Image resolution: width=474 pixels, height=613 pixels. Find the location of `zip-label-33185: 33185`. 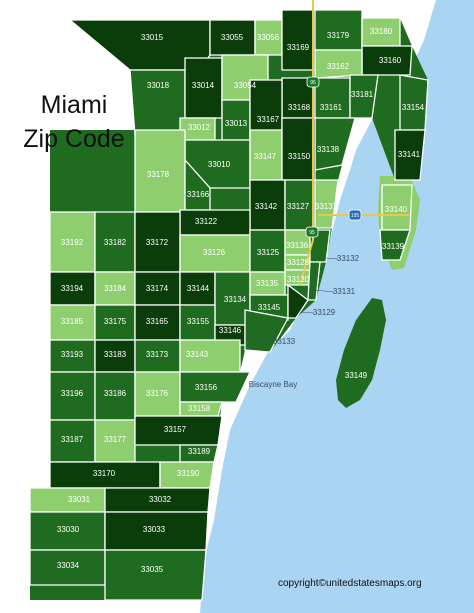

zip-label-33185: 33185 is located at coordinates (72, 321).